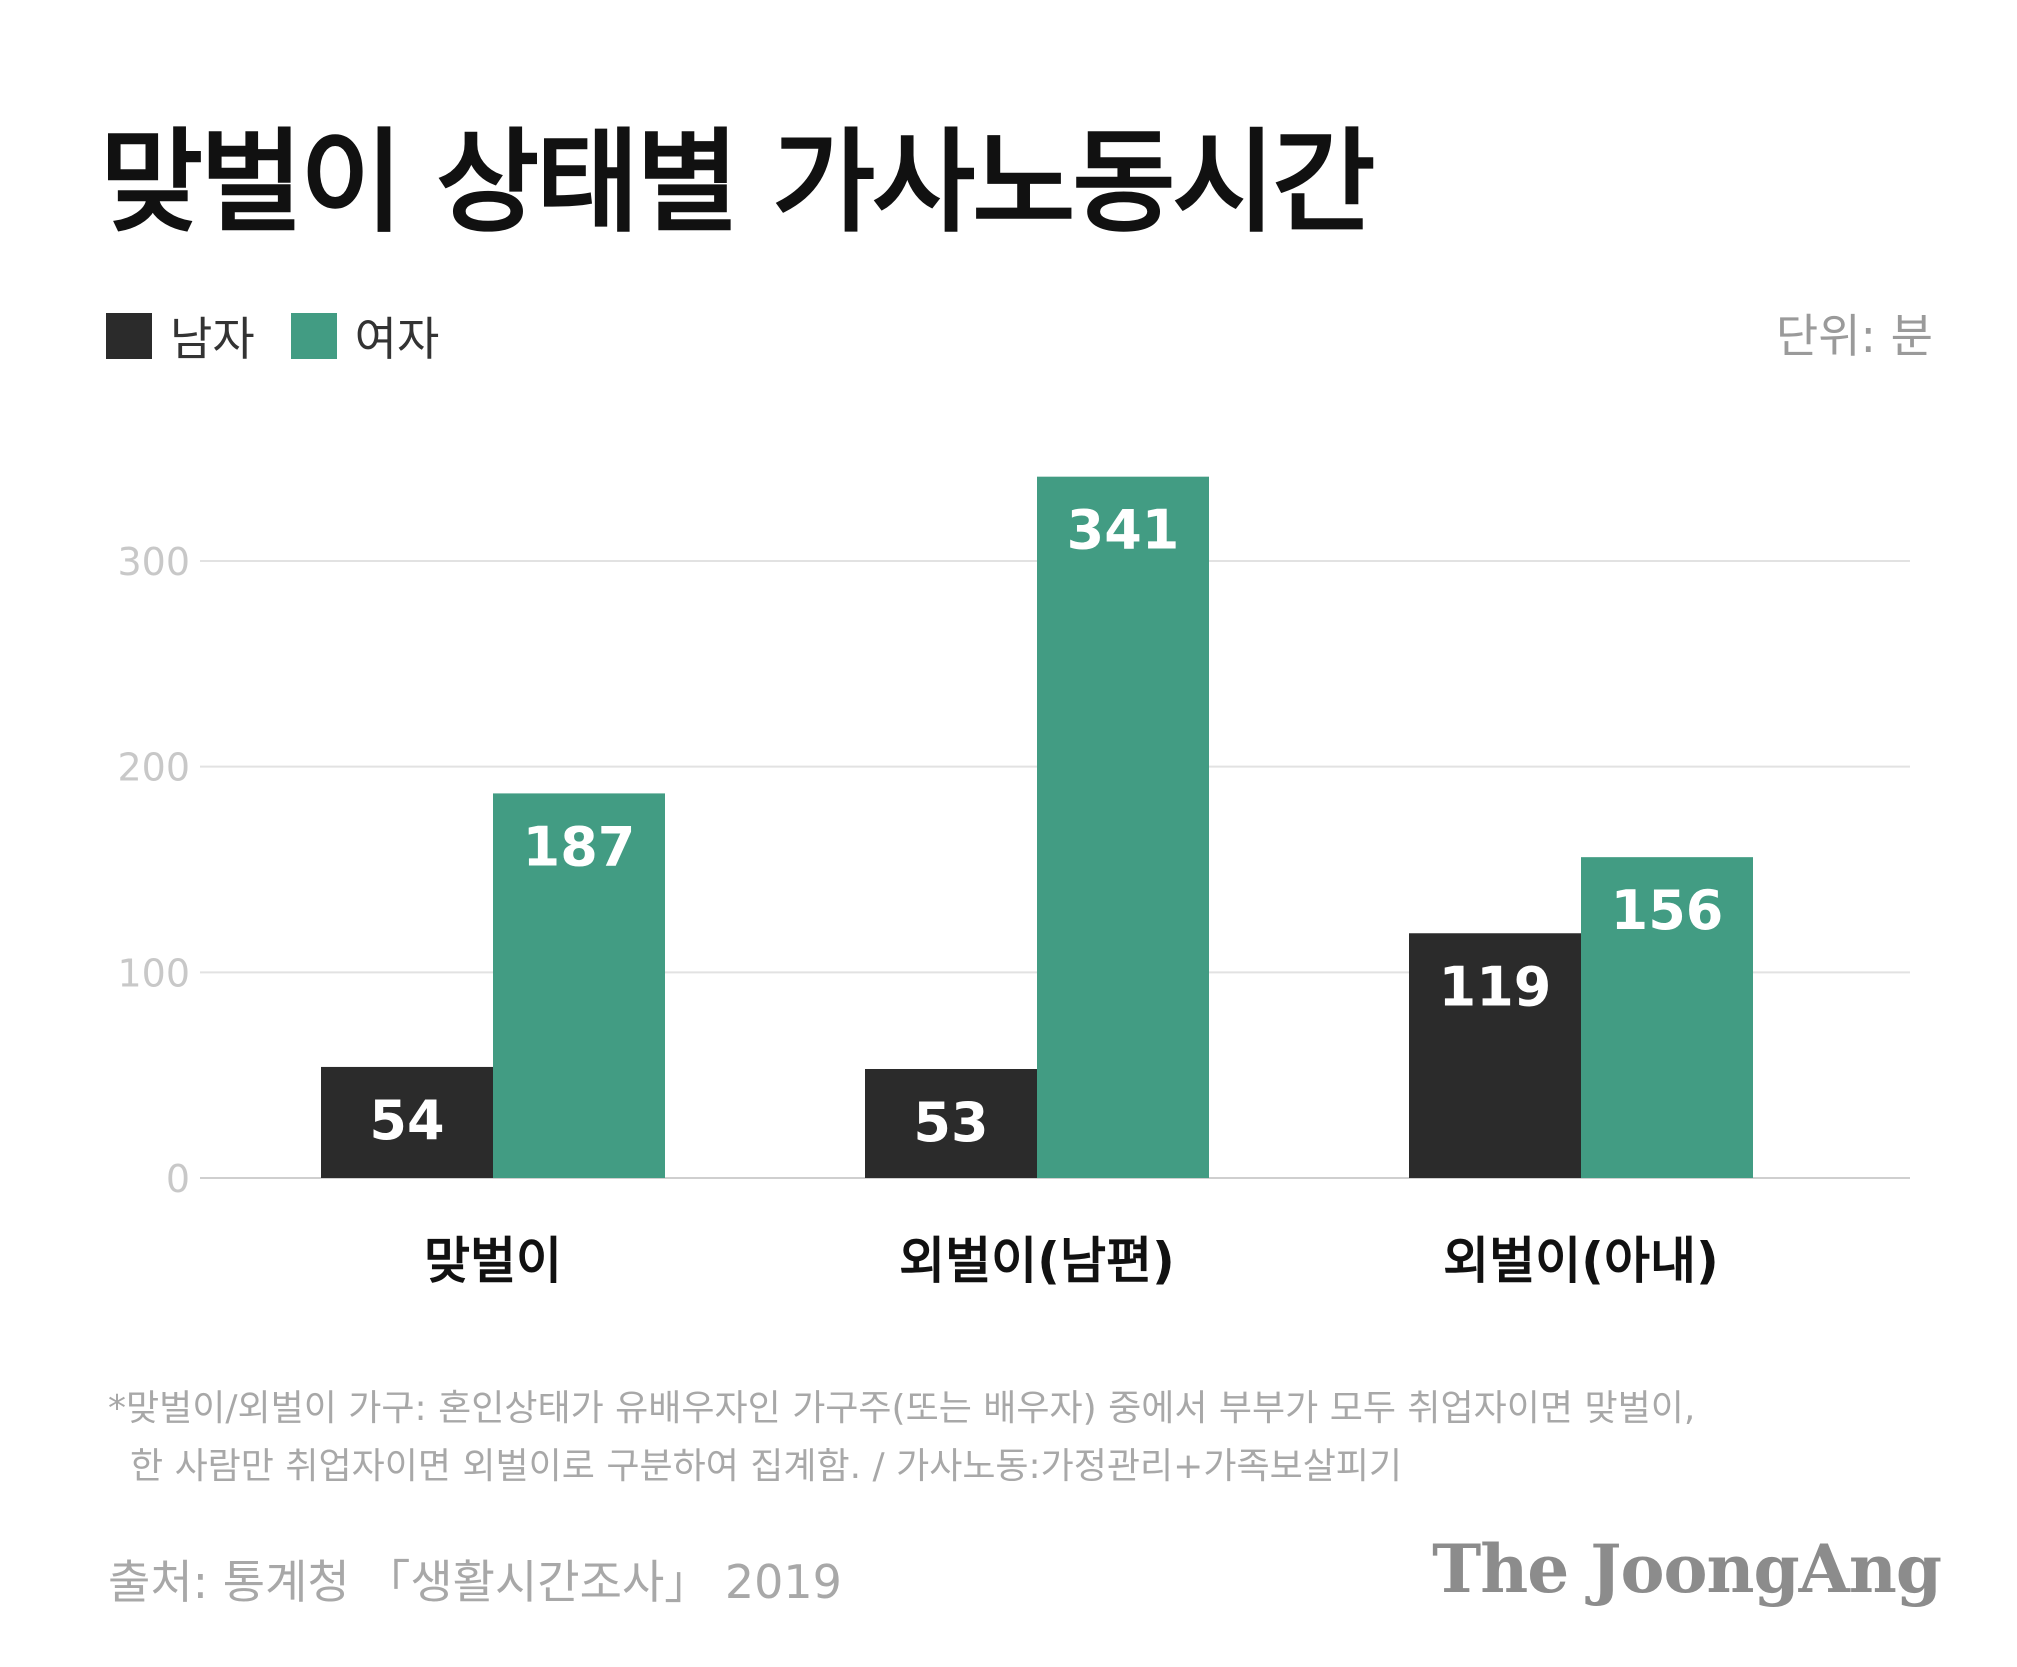 This screenshot has width=2017, height=1667. Describe the element at coordinates (1495, 986) in the screenshot. I see `data-label-male-2: 119` at that location.